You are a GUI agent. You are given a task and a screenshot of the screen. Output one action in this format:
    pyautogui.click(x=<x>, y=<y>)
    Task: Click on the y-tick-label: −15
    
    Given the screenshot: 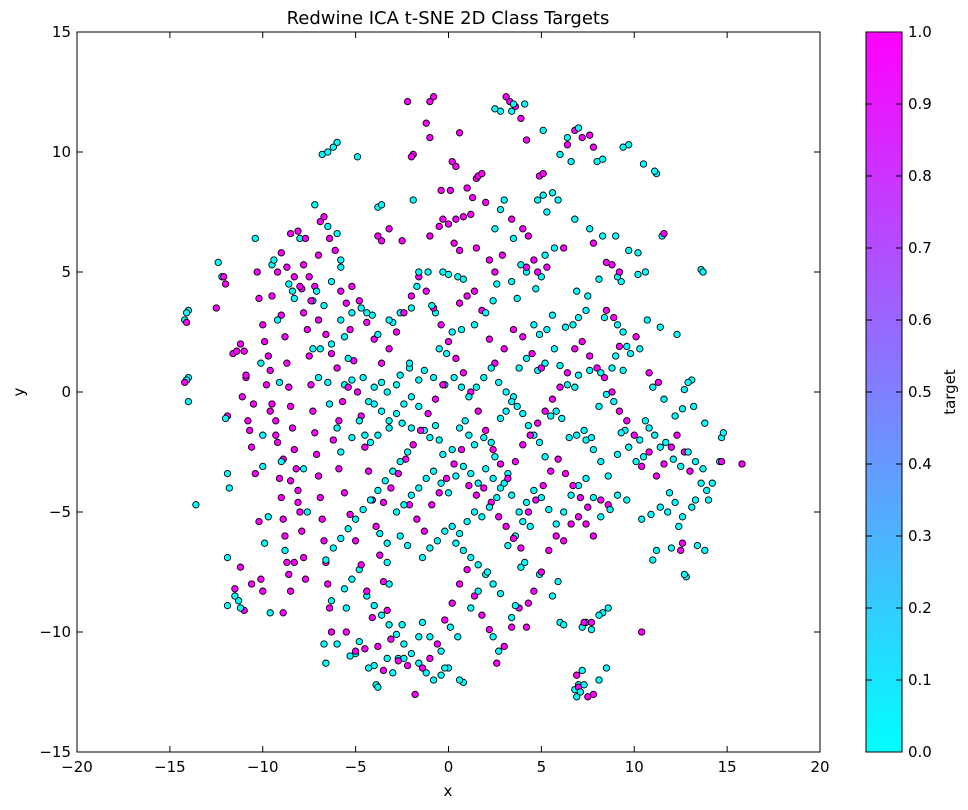 What is the action you would take?
    pyautogui.click(x=55, y=752)
    